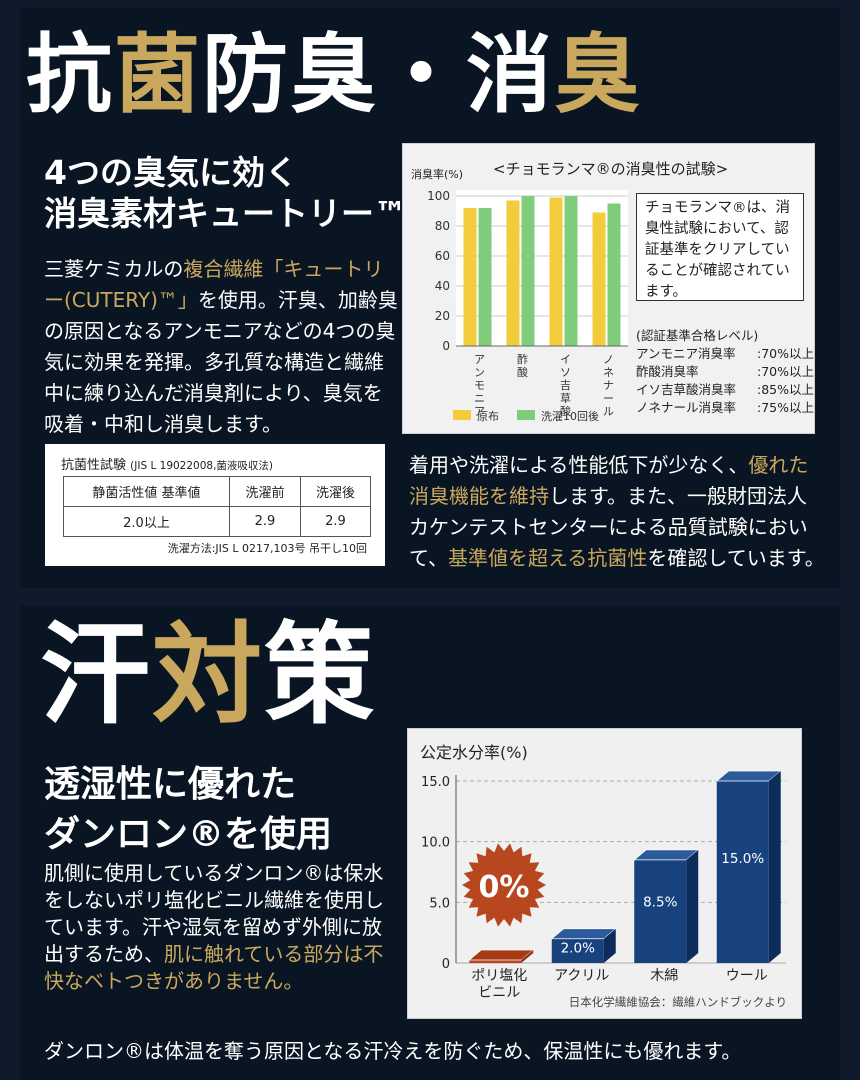 This screenshot has width=860, height=1080. I want to click on criteria-value: :85%以上, so click(785, 389).